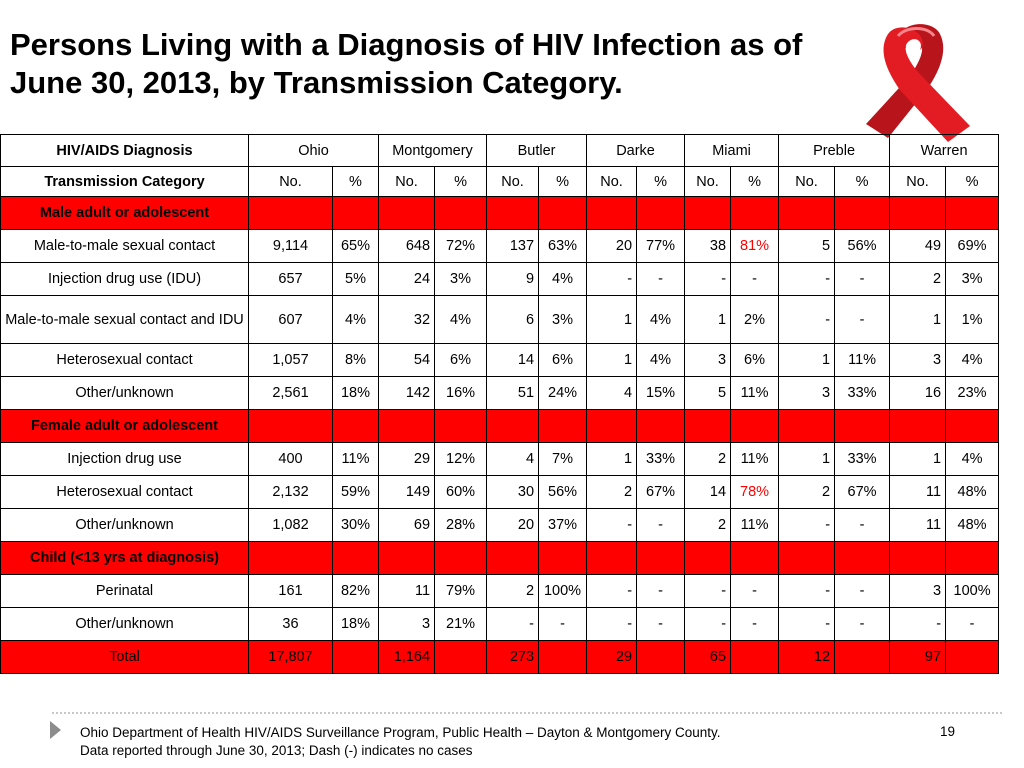 The width and height of the screenshot is (1024, 768). I want to click on percent-cell: 100%, so click(972, 591).